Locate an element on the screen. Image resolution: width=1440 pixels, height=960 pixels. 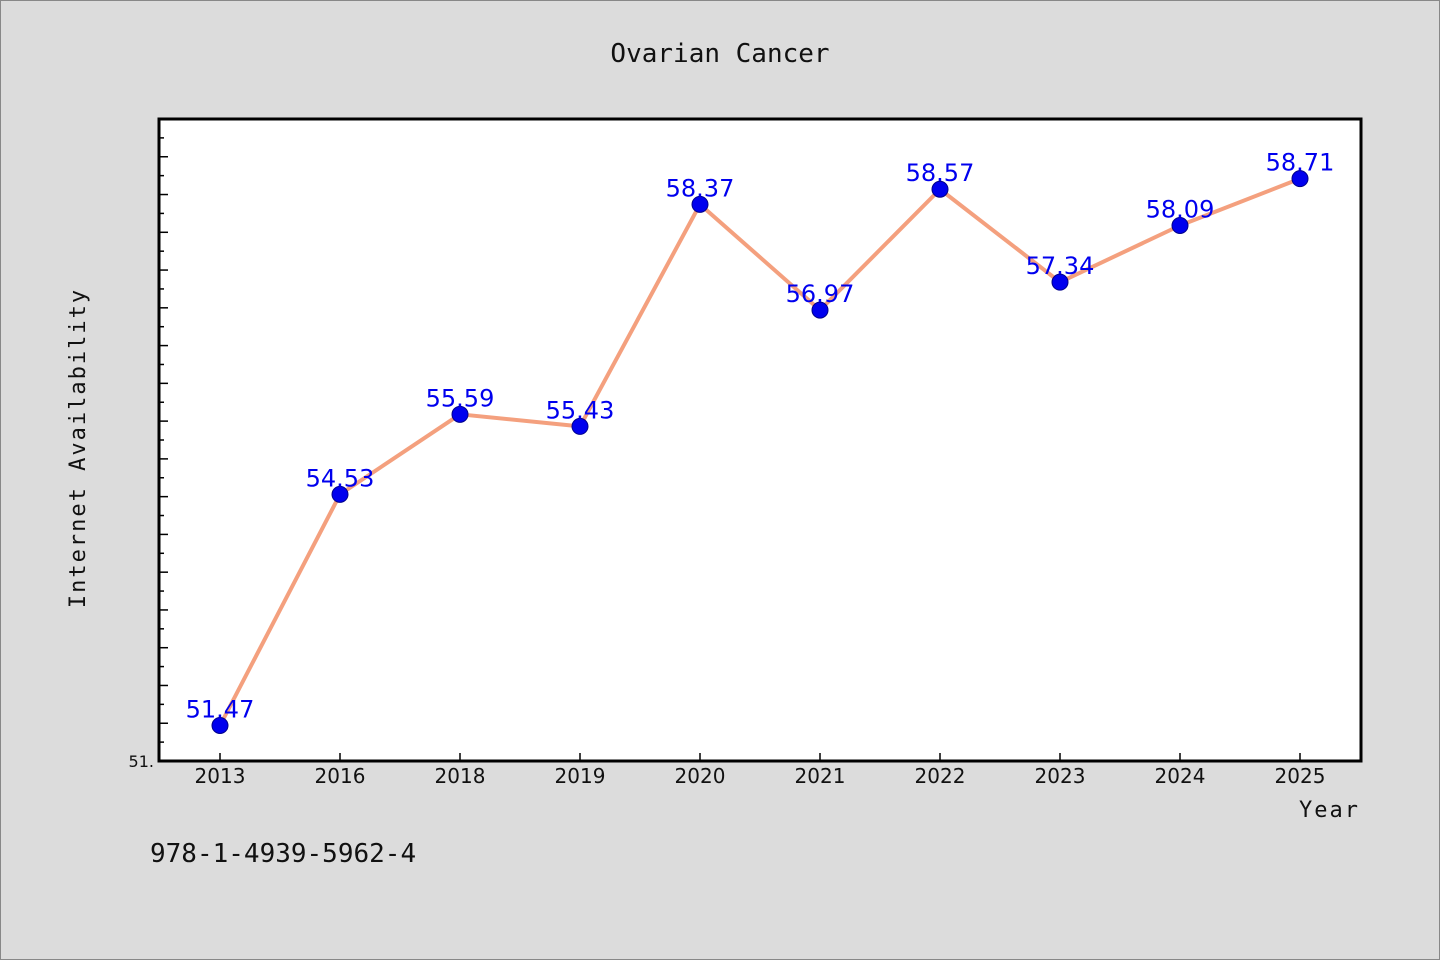
x-tick-label: 2013 is located at coordinates (220, 776).